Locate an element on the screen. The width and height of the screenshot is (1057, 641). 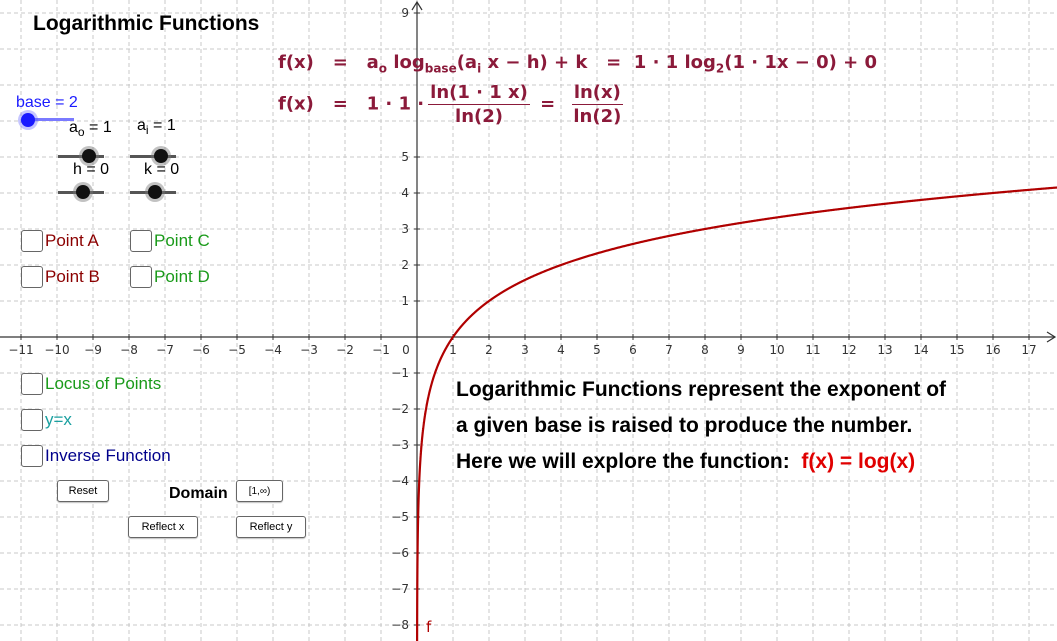
reflect-x-button: Reflect x is located at coordinates (163, 527).